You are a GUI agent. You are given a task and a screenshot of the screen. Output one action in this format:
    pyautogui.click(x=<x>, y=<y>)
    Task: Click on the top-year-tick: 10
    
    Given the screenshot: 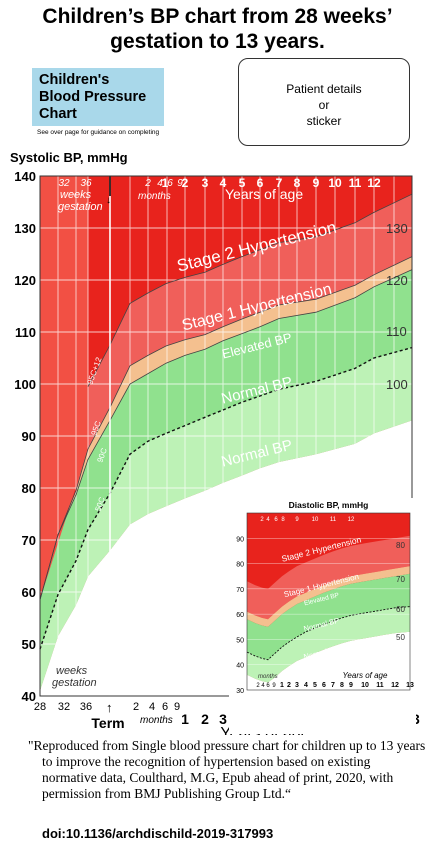 What is the action you would take?
    pyautogui.click(x=335, y=183)
    